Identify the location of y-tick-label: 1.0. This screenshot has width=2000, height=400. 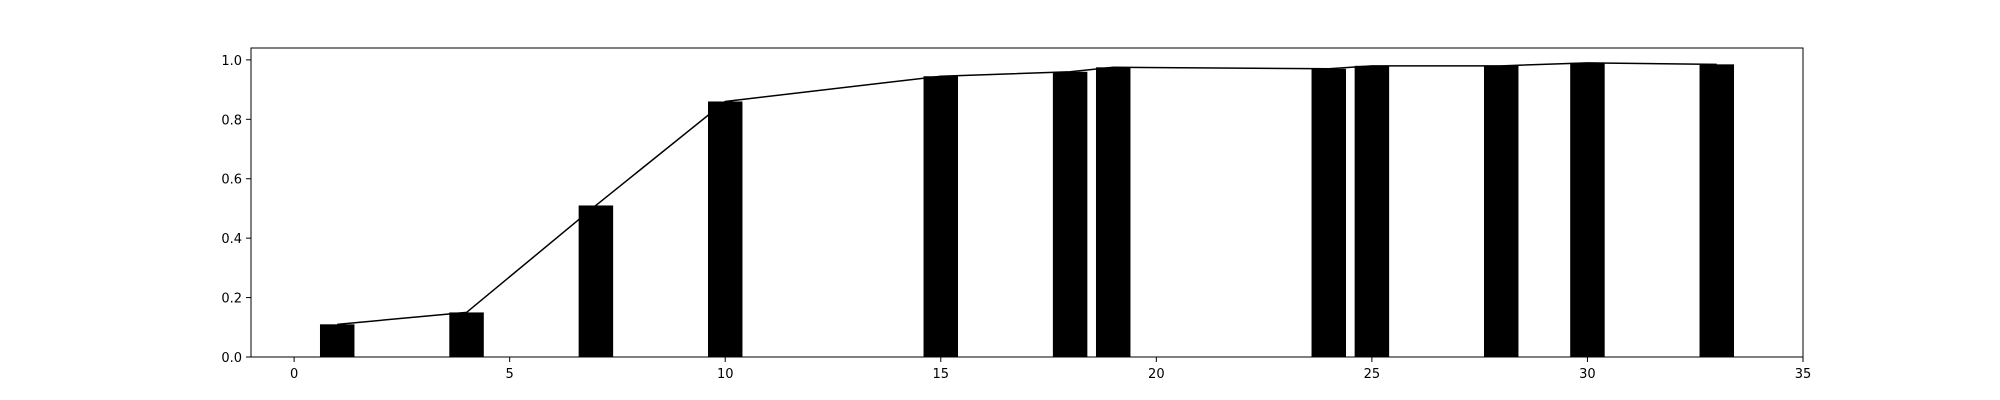
(231, 61).